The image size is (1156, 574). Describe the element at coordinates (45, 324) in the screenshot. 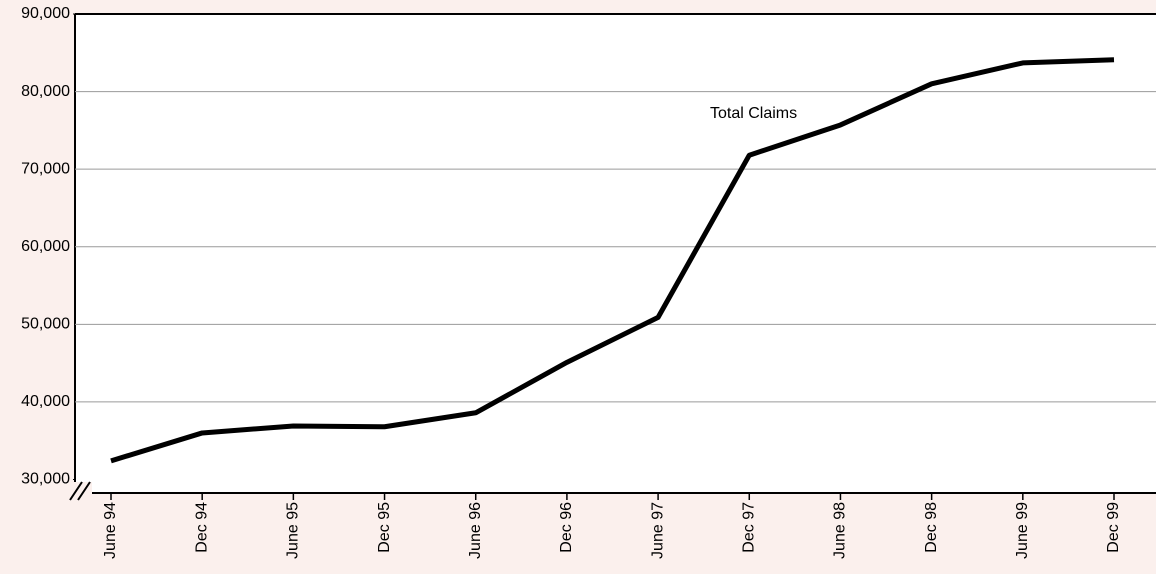

I see `y-tick-label: 50,000` at that location.